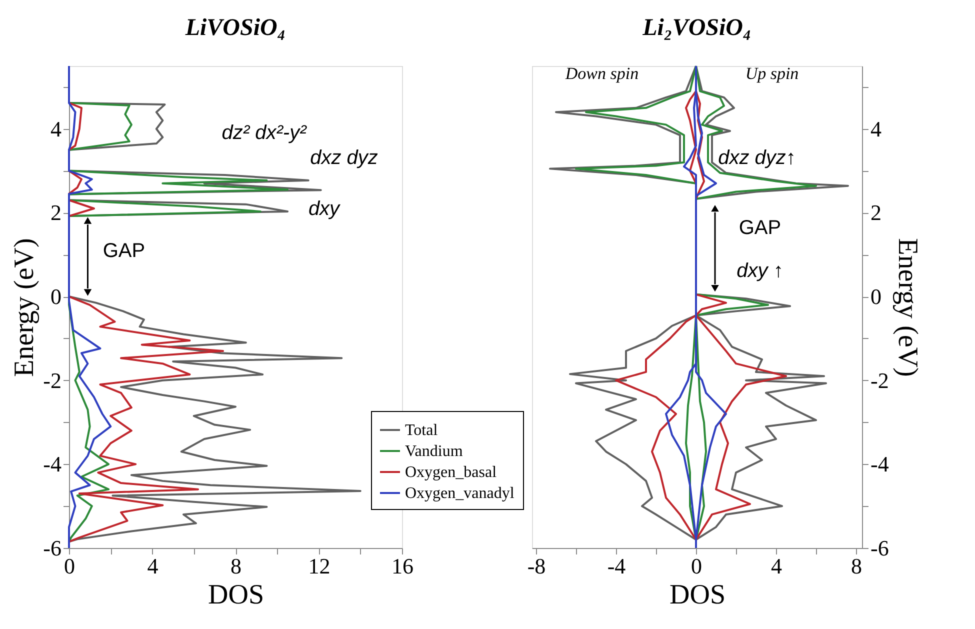  What do you see at coordinates (696, 566) in the screenshot?
I see `x-tick-label: 0` at bounding box center [696, 566].